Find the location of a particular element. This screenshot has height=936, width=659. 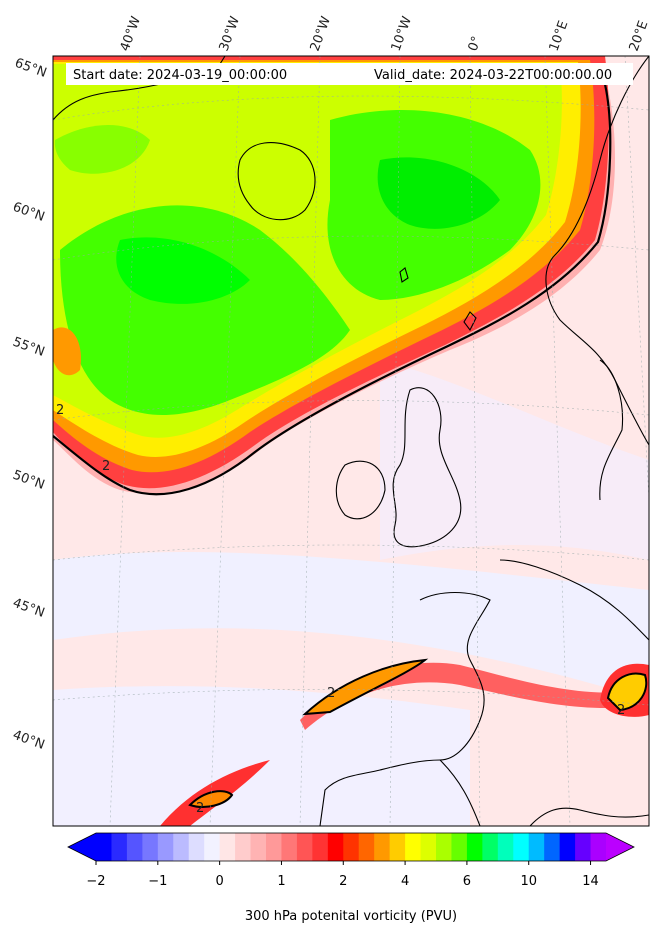

lat-label: 45°N is located at coordinates (29, 608).